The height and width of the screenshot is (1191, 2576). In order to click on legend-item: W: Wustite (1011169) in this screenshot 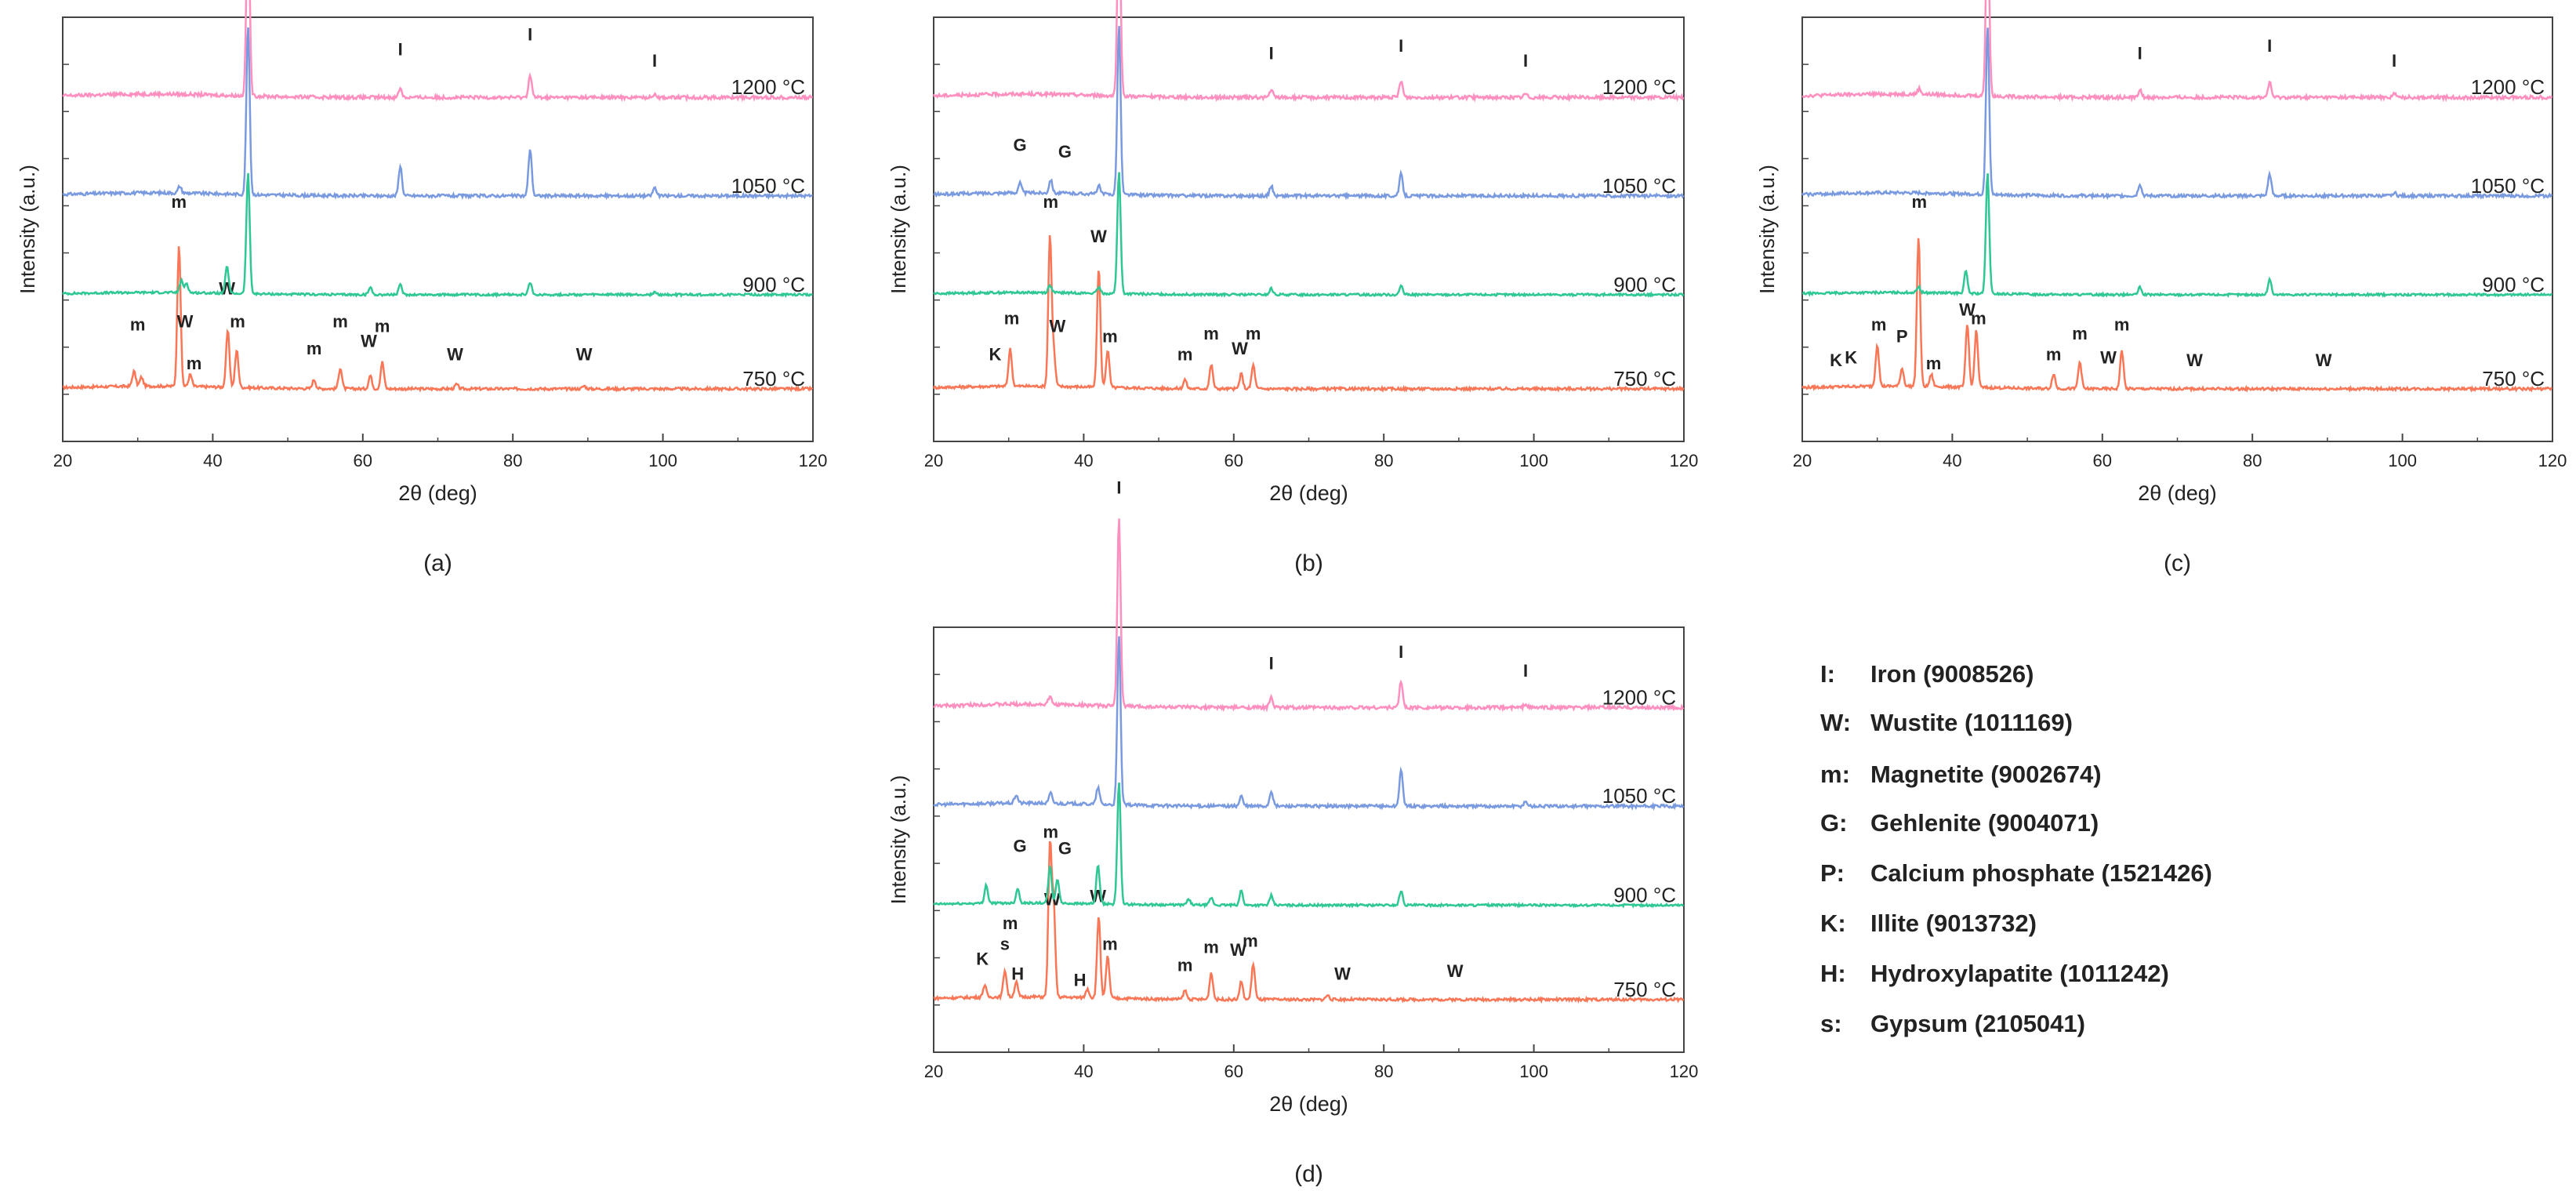, I will do `click(1946, 723)`.